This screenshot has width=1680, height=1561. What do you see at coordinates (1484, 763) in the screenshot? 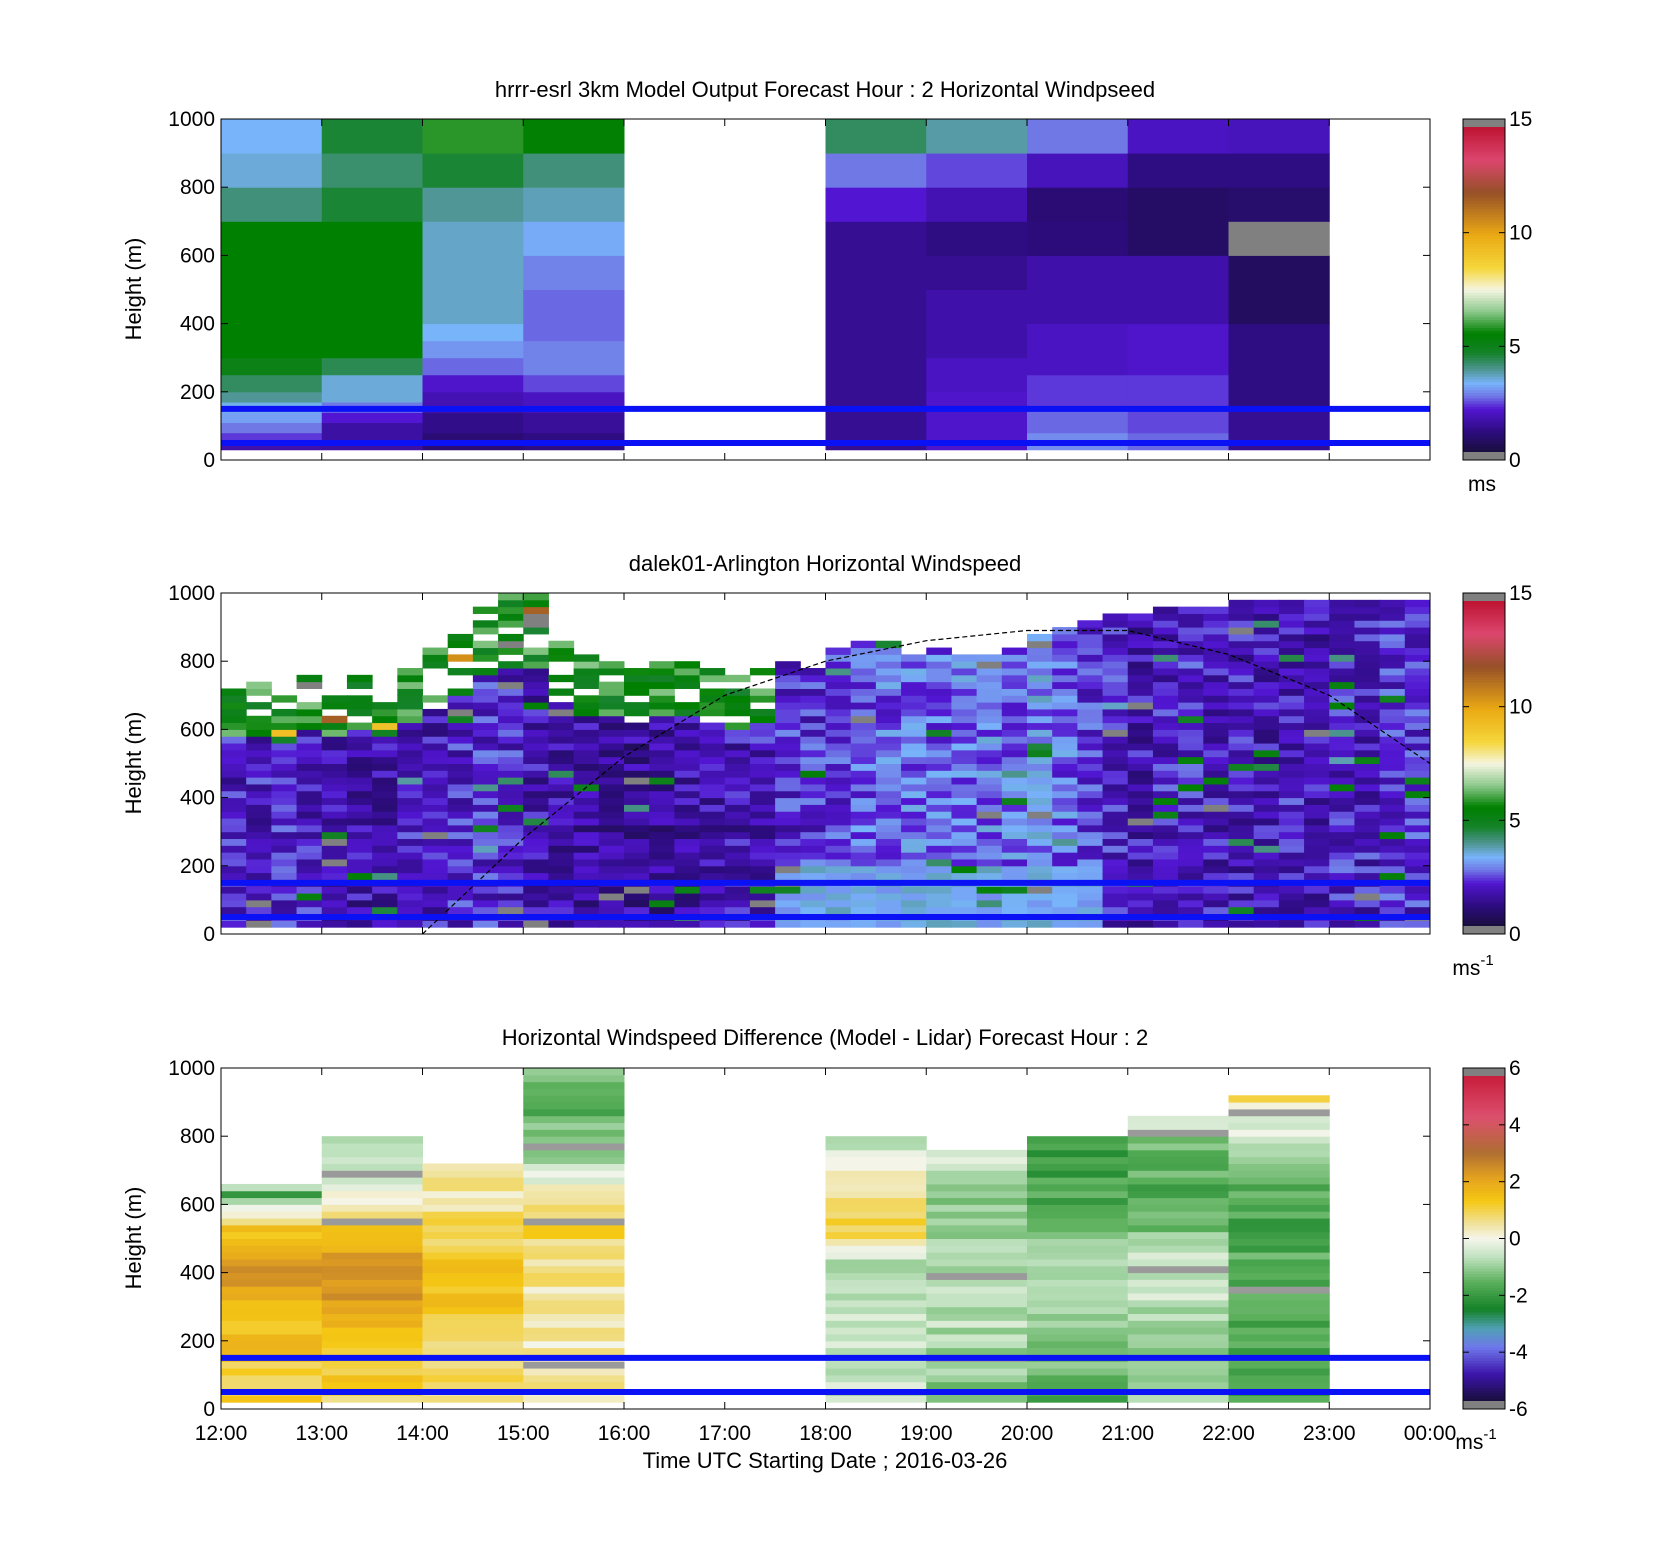
I see `colorbar-frame` at bounding box center [1484, 763].